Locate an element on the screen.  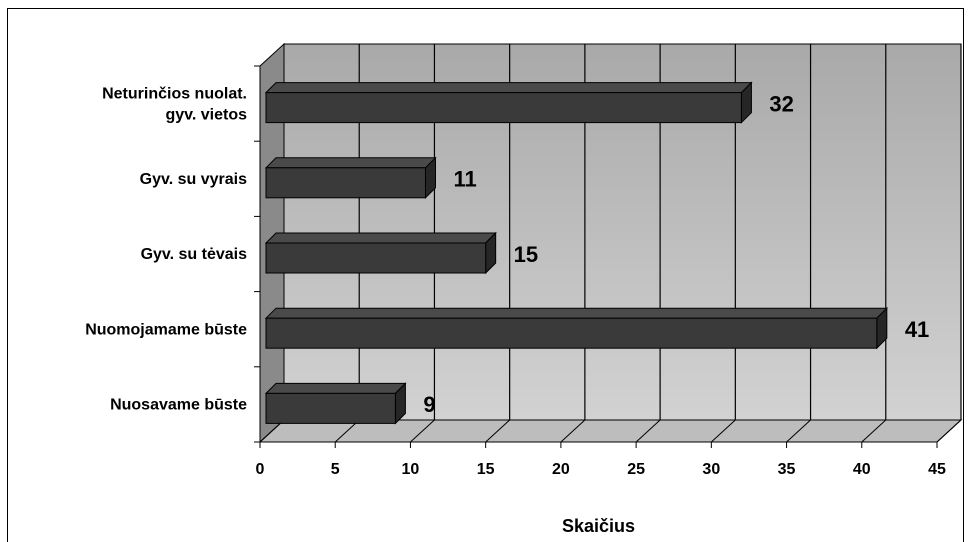
x-tick-label: 45 is located at coordinates (937, 469).